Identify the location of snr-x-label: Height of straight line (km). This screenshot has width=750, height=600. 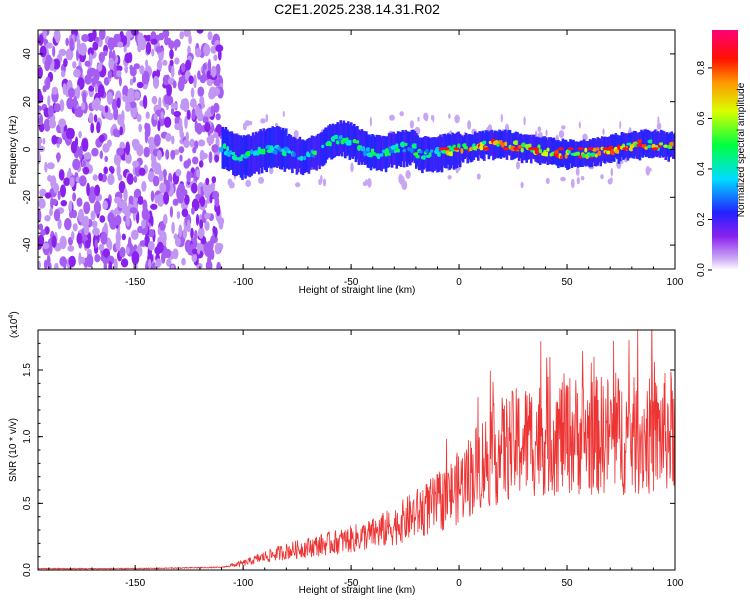
(357, 590).